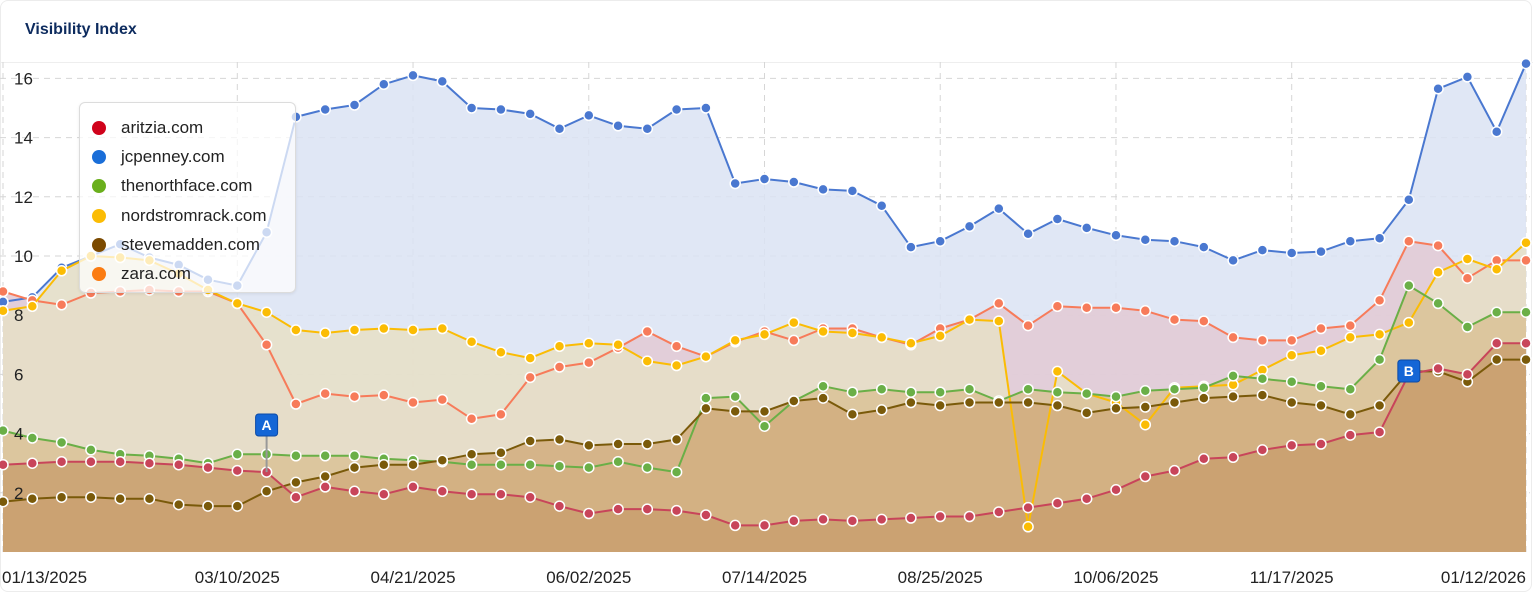 The height and width of the screenshot is (592, 1536). What do you see at coordinates (187, 127) in the screenshot?
I see `legend-item-aritzia: aritzia.com` at bounding box center [187, 127].